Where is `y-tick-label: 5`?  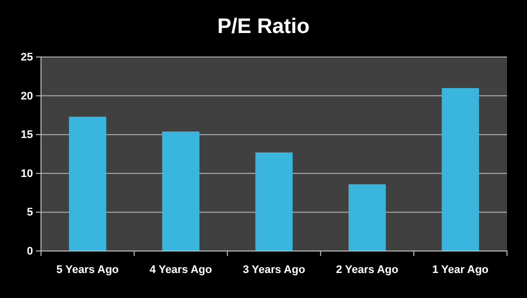
y-tick-label: 5 is located at coordinates (29, 212).